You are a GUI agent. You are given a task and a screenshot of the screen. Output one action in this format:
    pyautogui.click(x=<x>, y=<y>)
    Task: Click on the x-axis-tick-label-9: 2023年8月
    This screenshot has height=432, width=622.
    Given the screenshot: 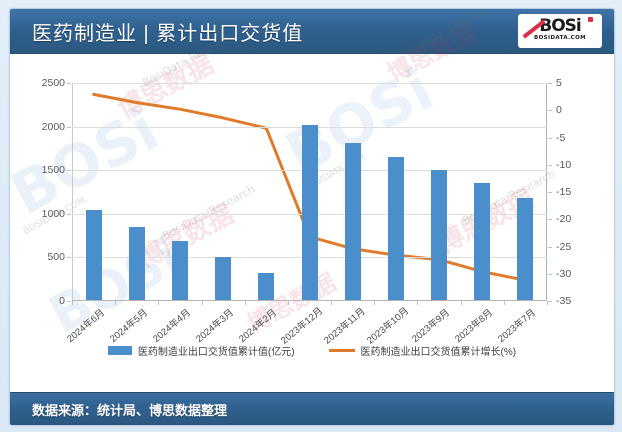 What is the action you would take?
    pyautogui.click(x=474, y=326)
    